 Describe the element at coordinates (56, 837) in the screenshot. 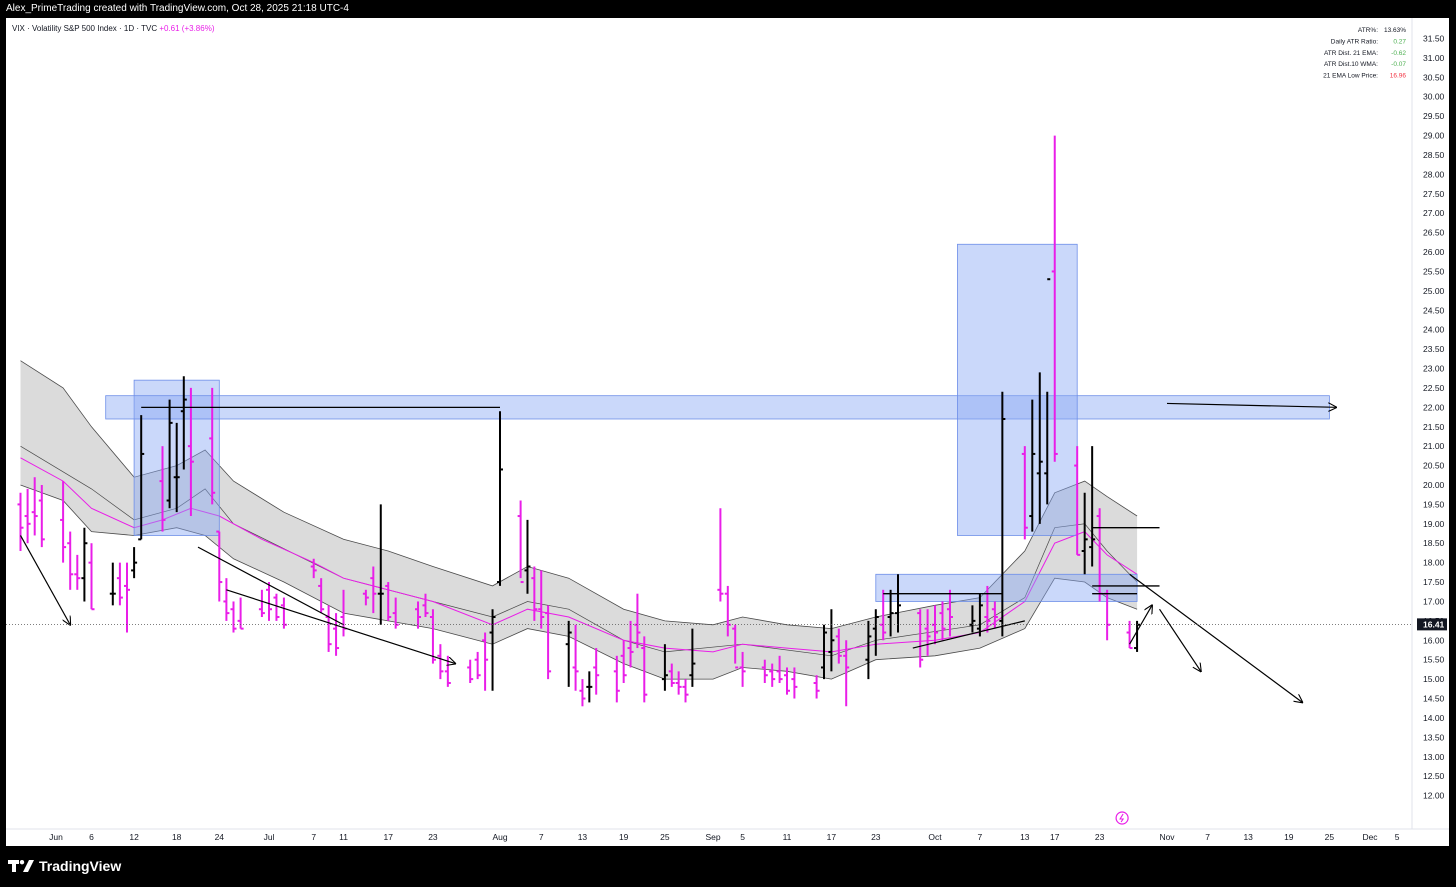

I see `time-axis-tick-label: Jun` at that location.